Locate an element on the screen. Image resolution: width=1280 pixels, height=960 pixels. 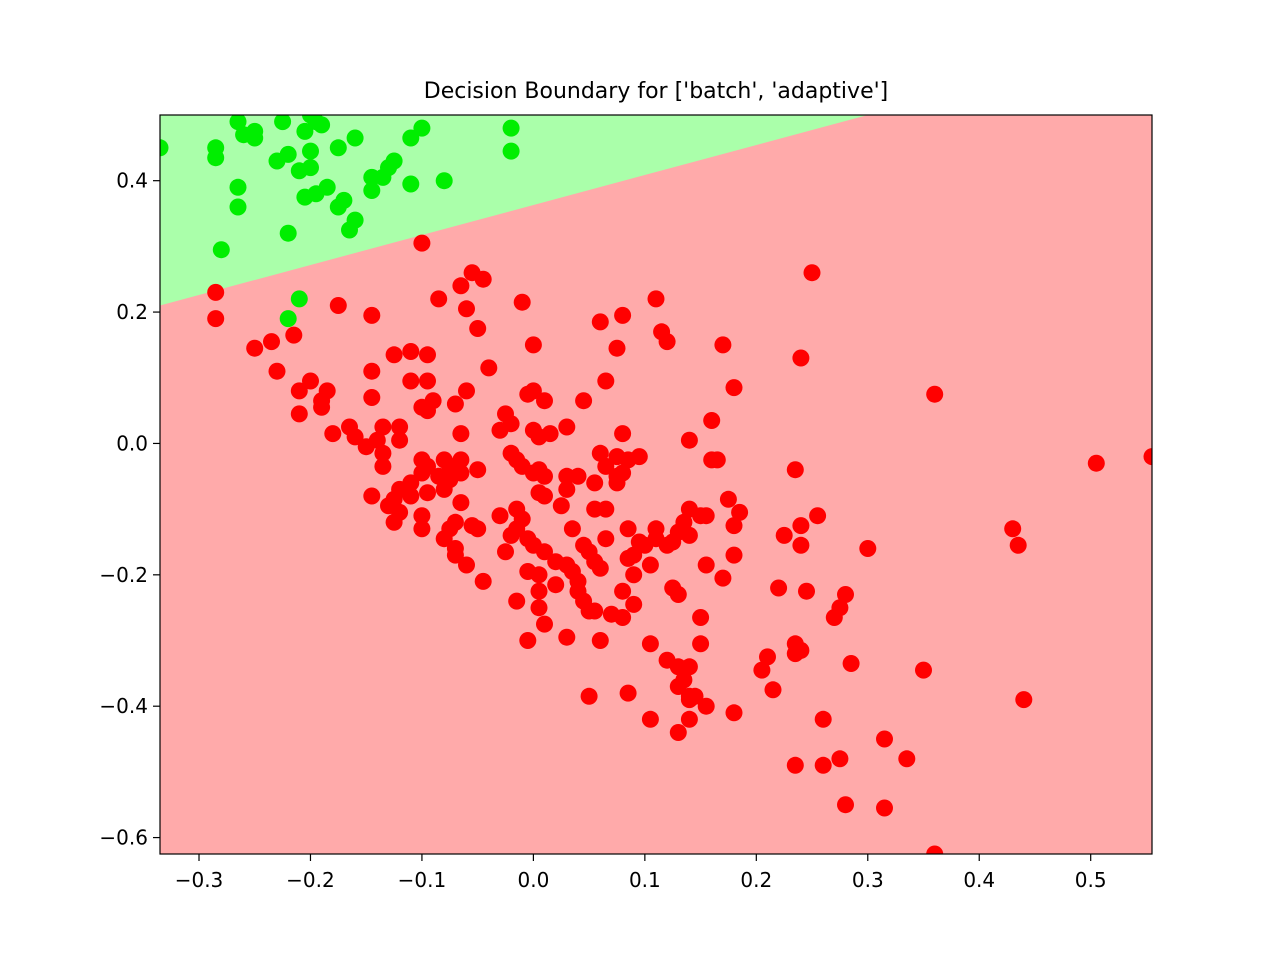
x-tick-label: 0.4 is located at coordinates (979, 880).